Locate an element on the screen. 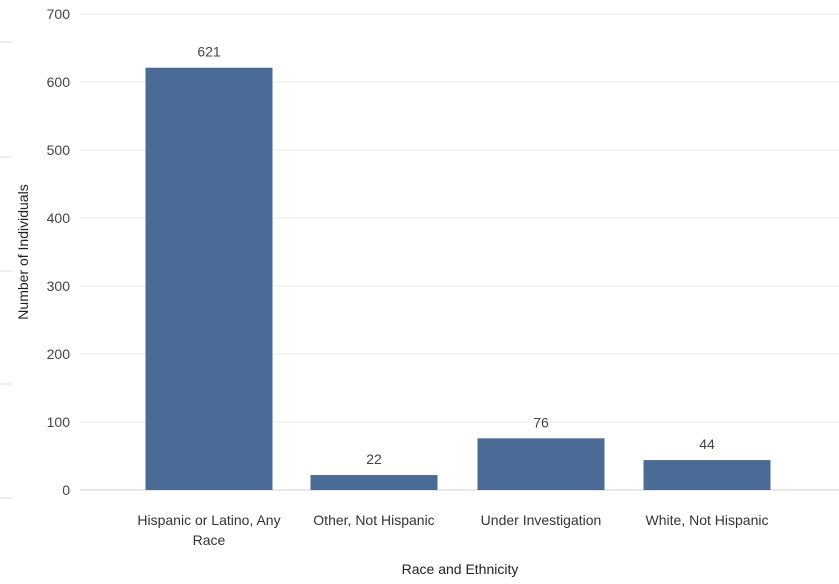 The image size is (839, 584). y-tick-label: 200 is located at coordinates (59, 354).